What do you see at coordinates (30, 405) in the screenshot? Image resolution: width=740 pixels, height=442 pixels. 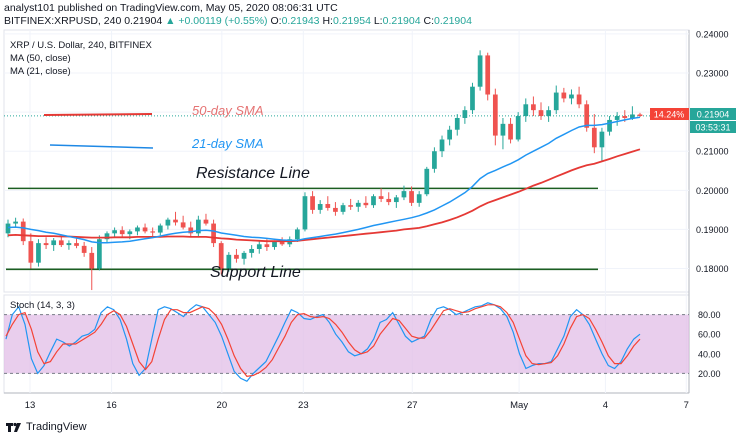 I see `time-tick-label: 13` at bounding box center [30, 405].